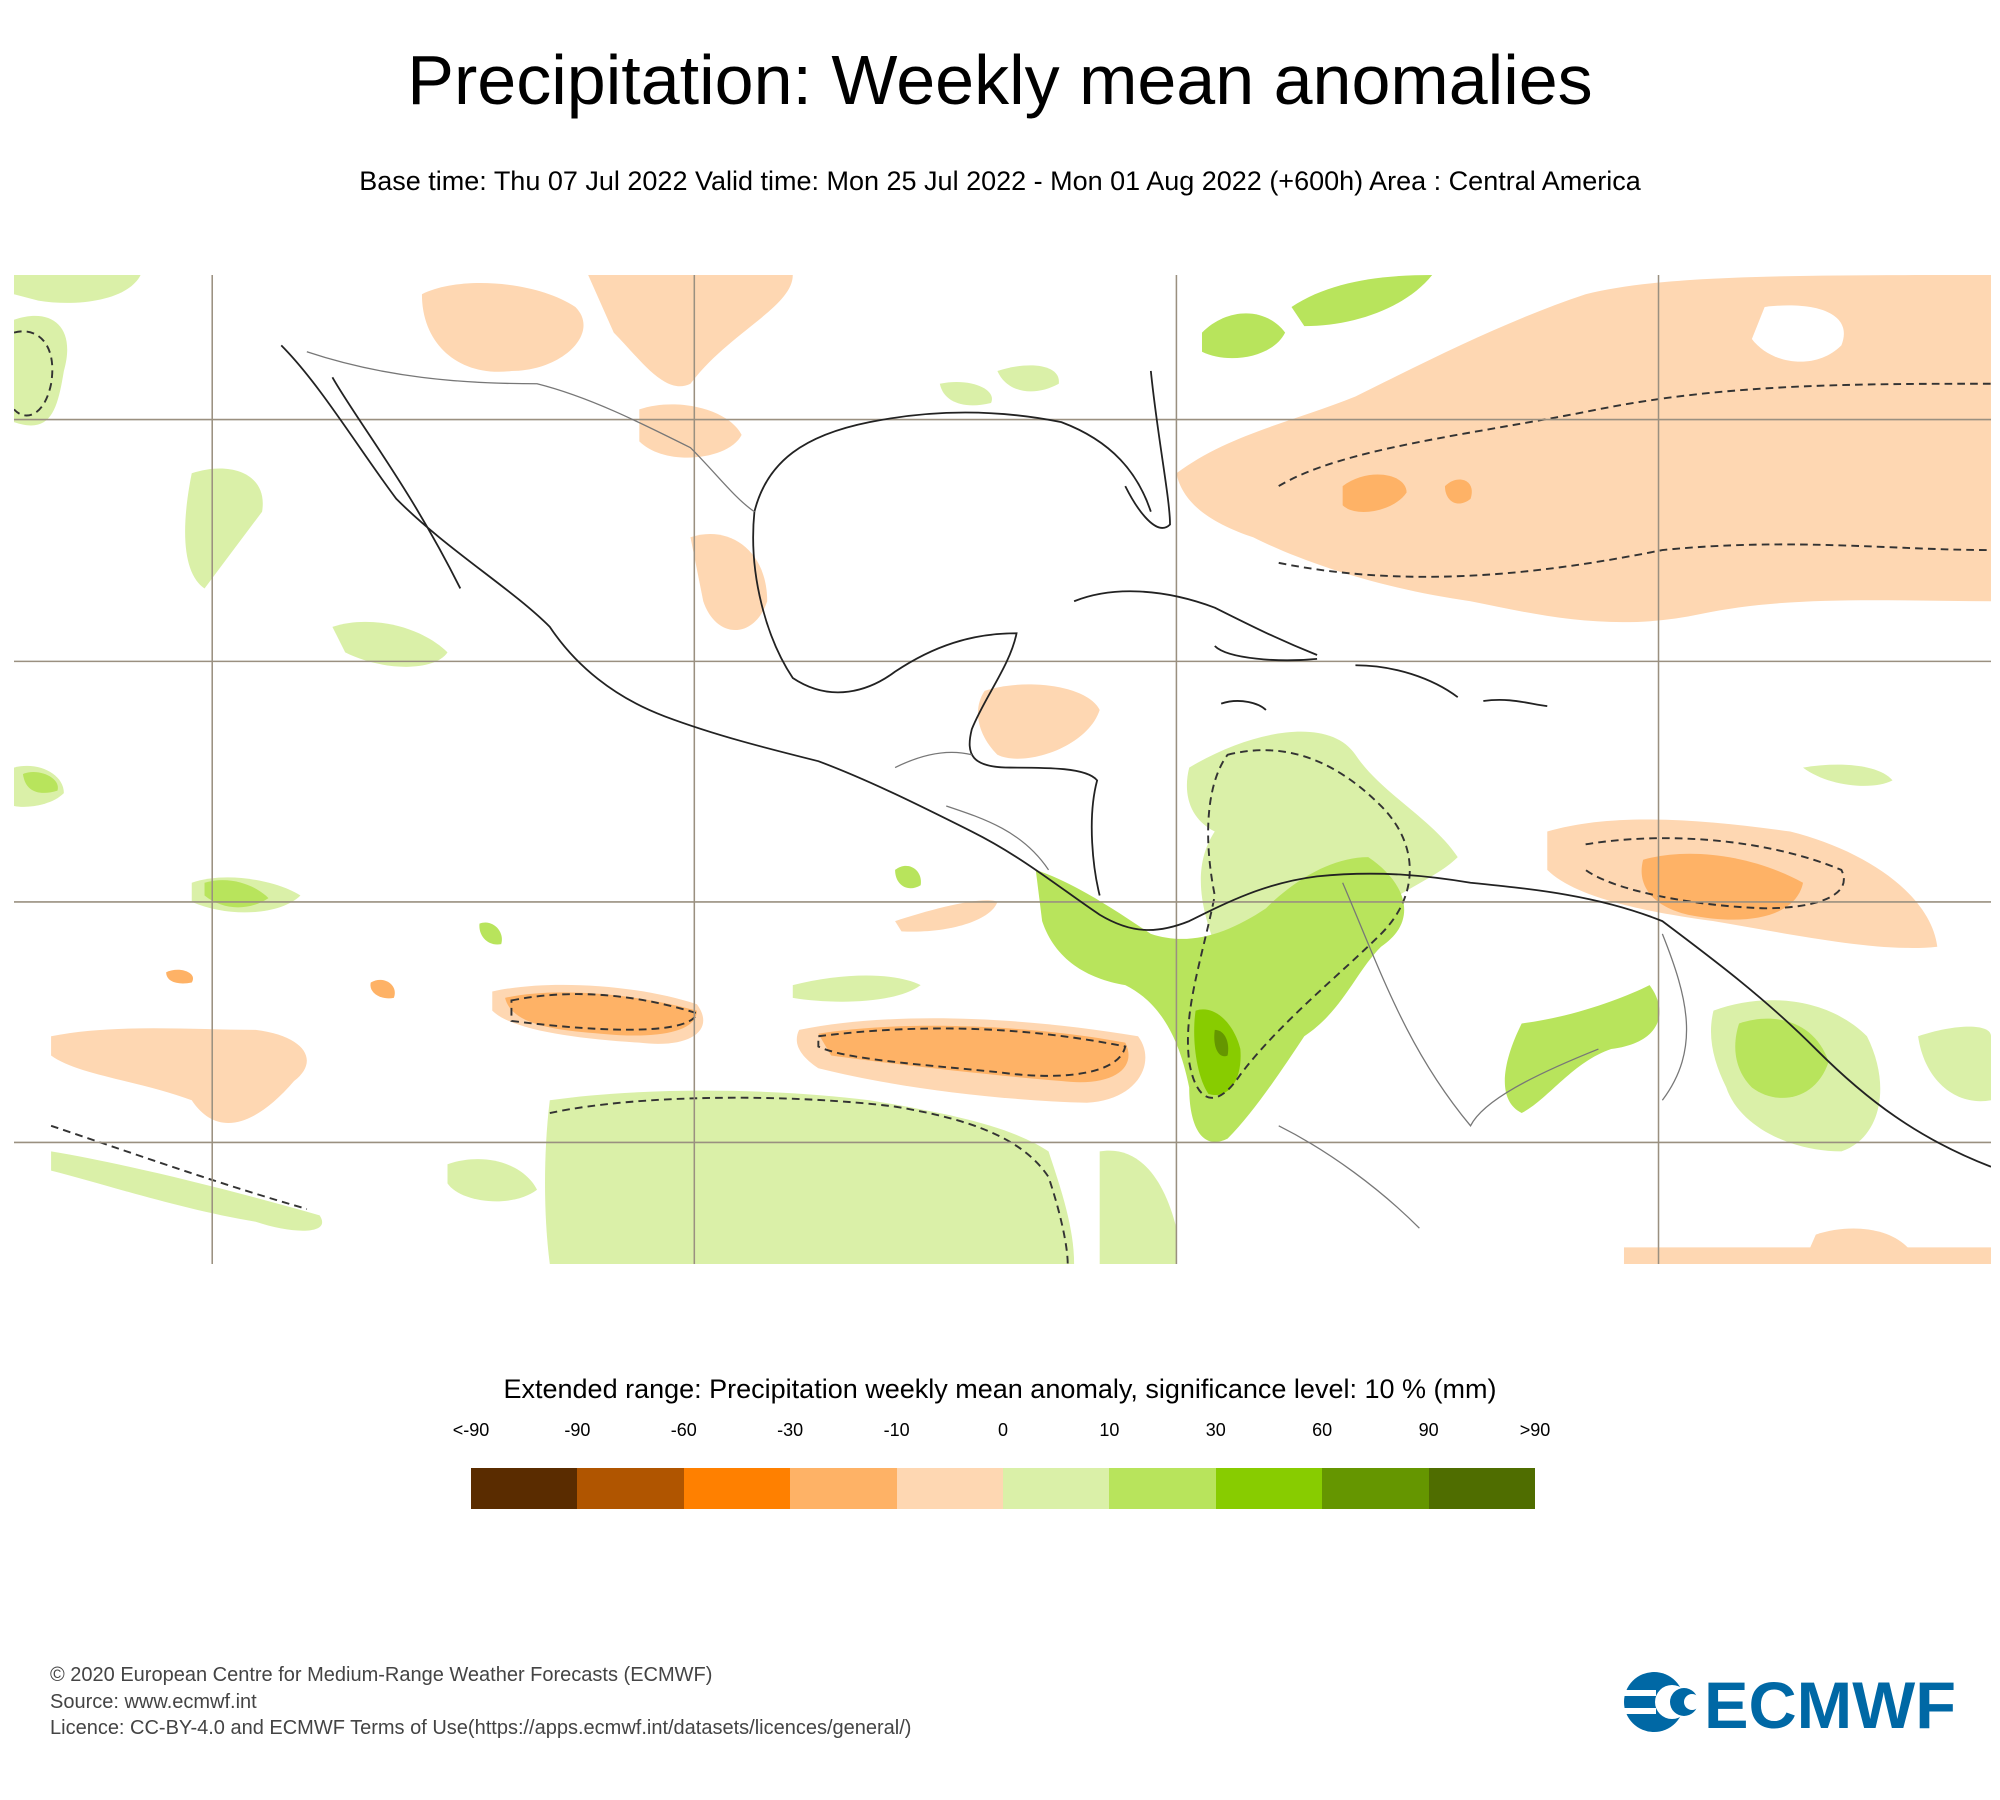 This screenshot has height=1800, width=2000. I want to click on legend-label: 90, so click(1428, 1430).